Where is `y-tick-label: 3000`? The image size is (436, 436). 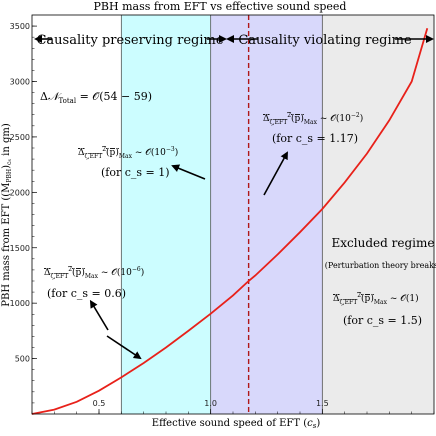
y-tick-label: 3000 is located at coordinates (20, 82).